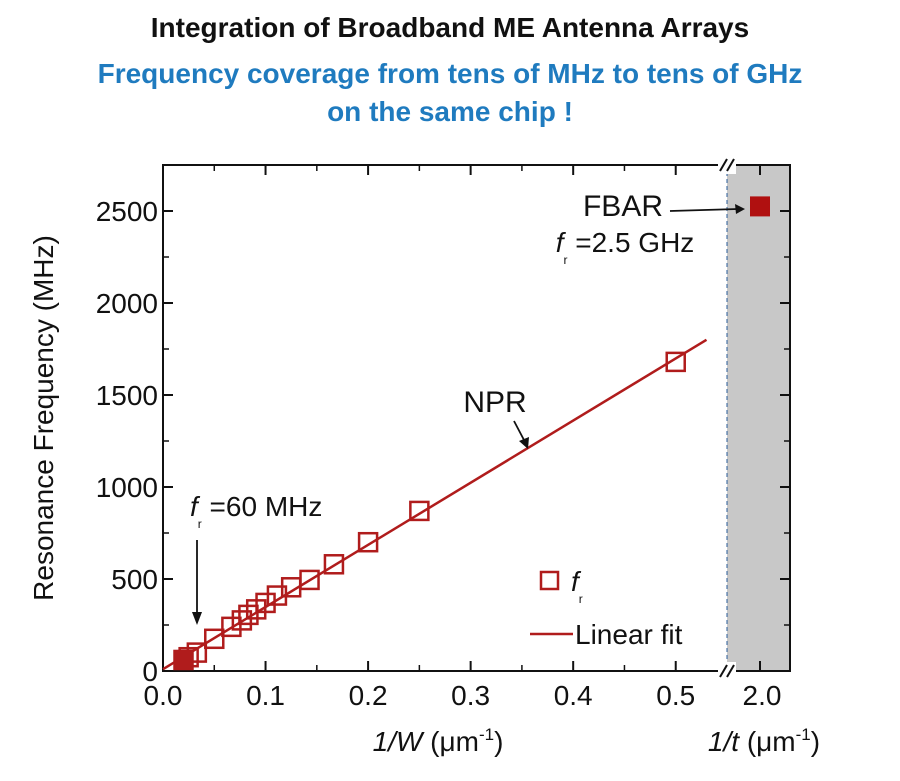 The image size is (900, 781). I want to click on npr-arrow, so click(521, 434).